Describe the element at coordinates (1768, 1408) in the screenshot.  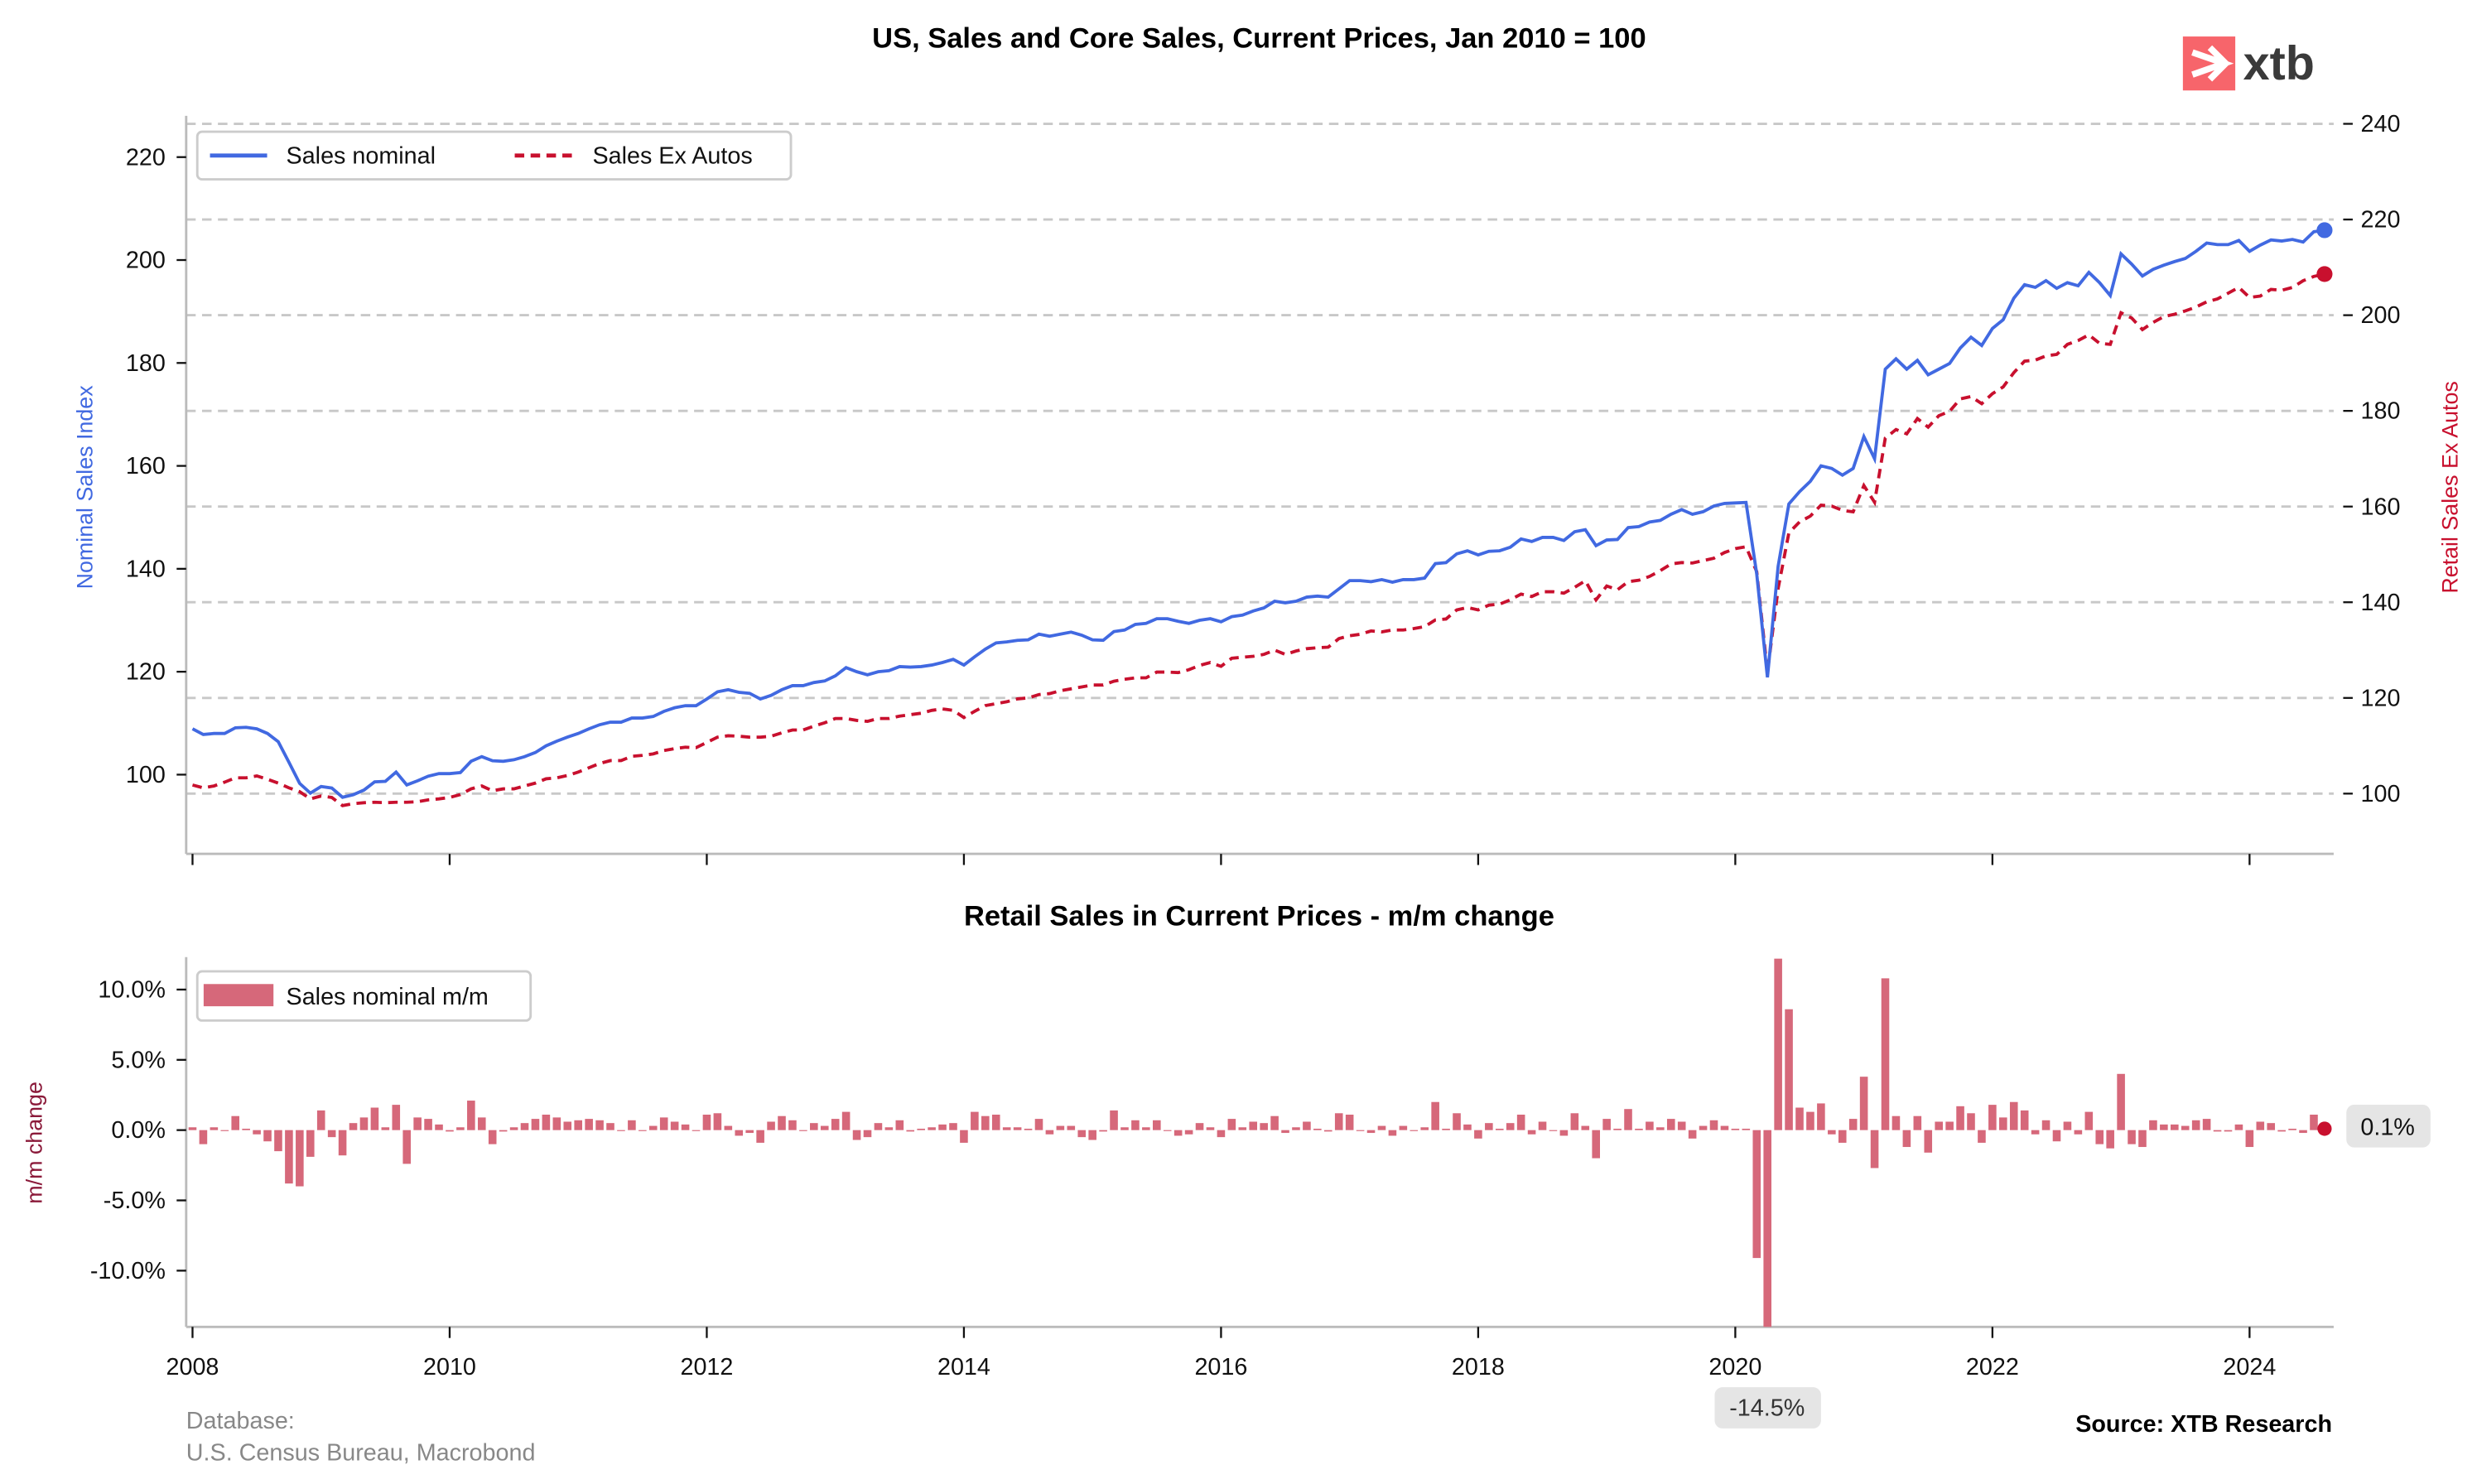
I see `min-value-annotation: -14.5%` at that location.